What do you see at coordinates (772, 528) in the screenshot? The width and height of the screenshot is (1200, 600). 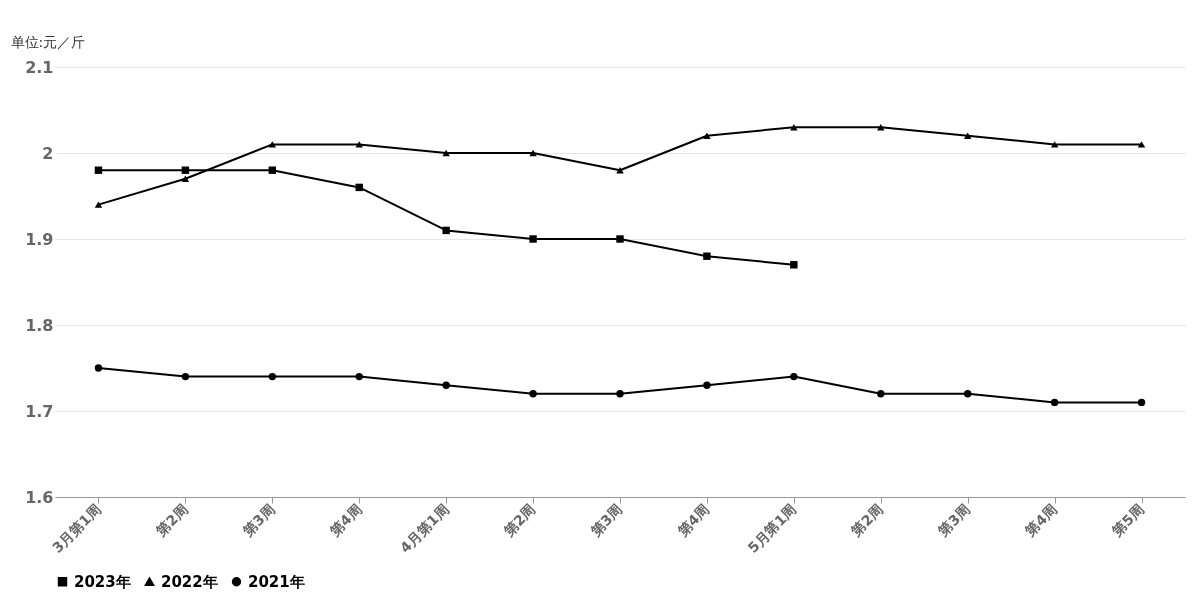 I see `x-tick-label: 5月第1周` at bounding box center [772, 528].